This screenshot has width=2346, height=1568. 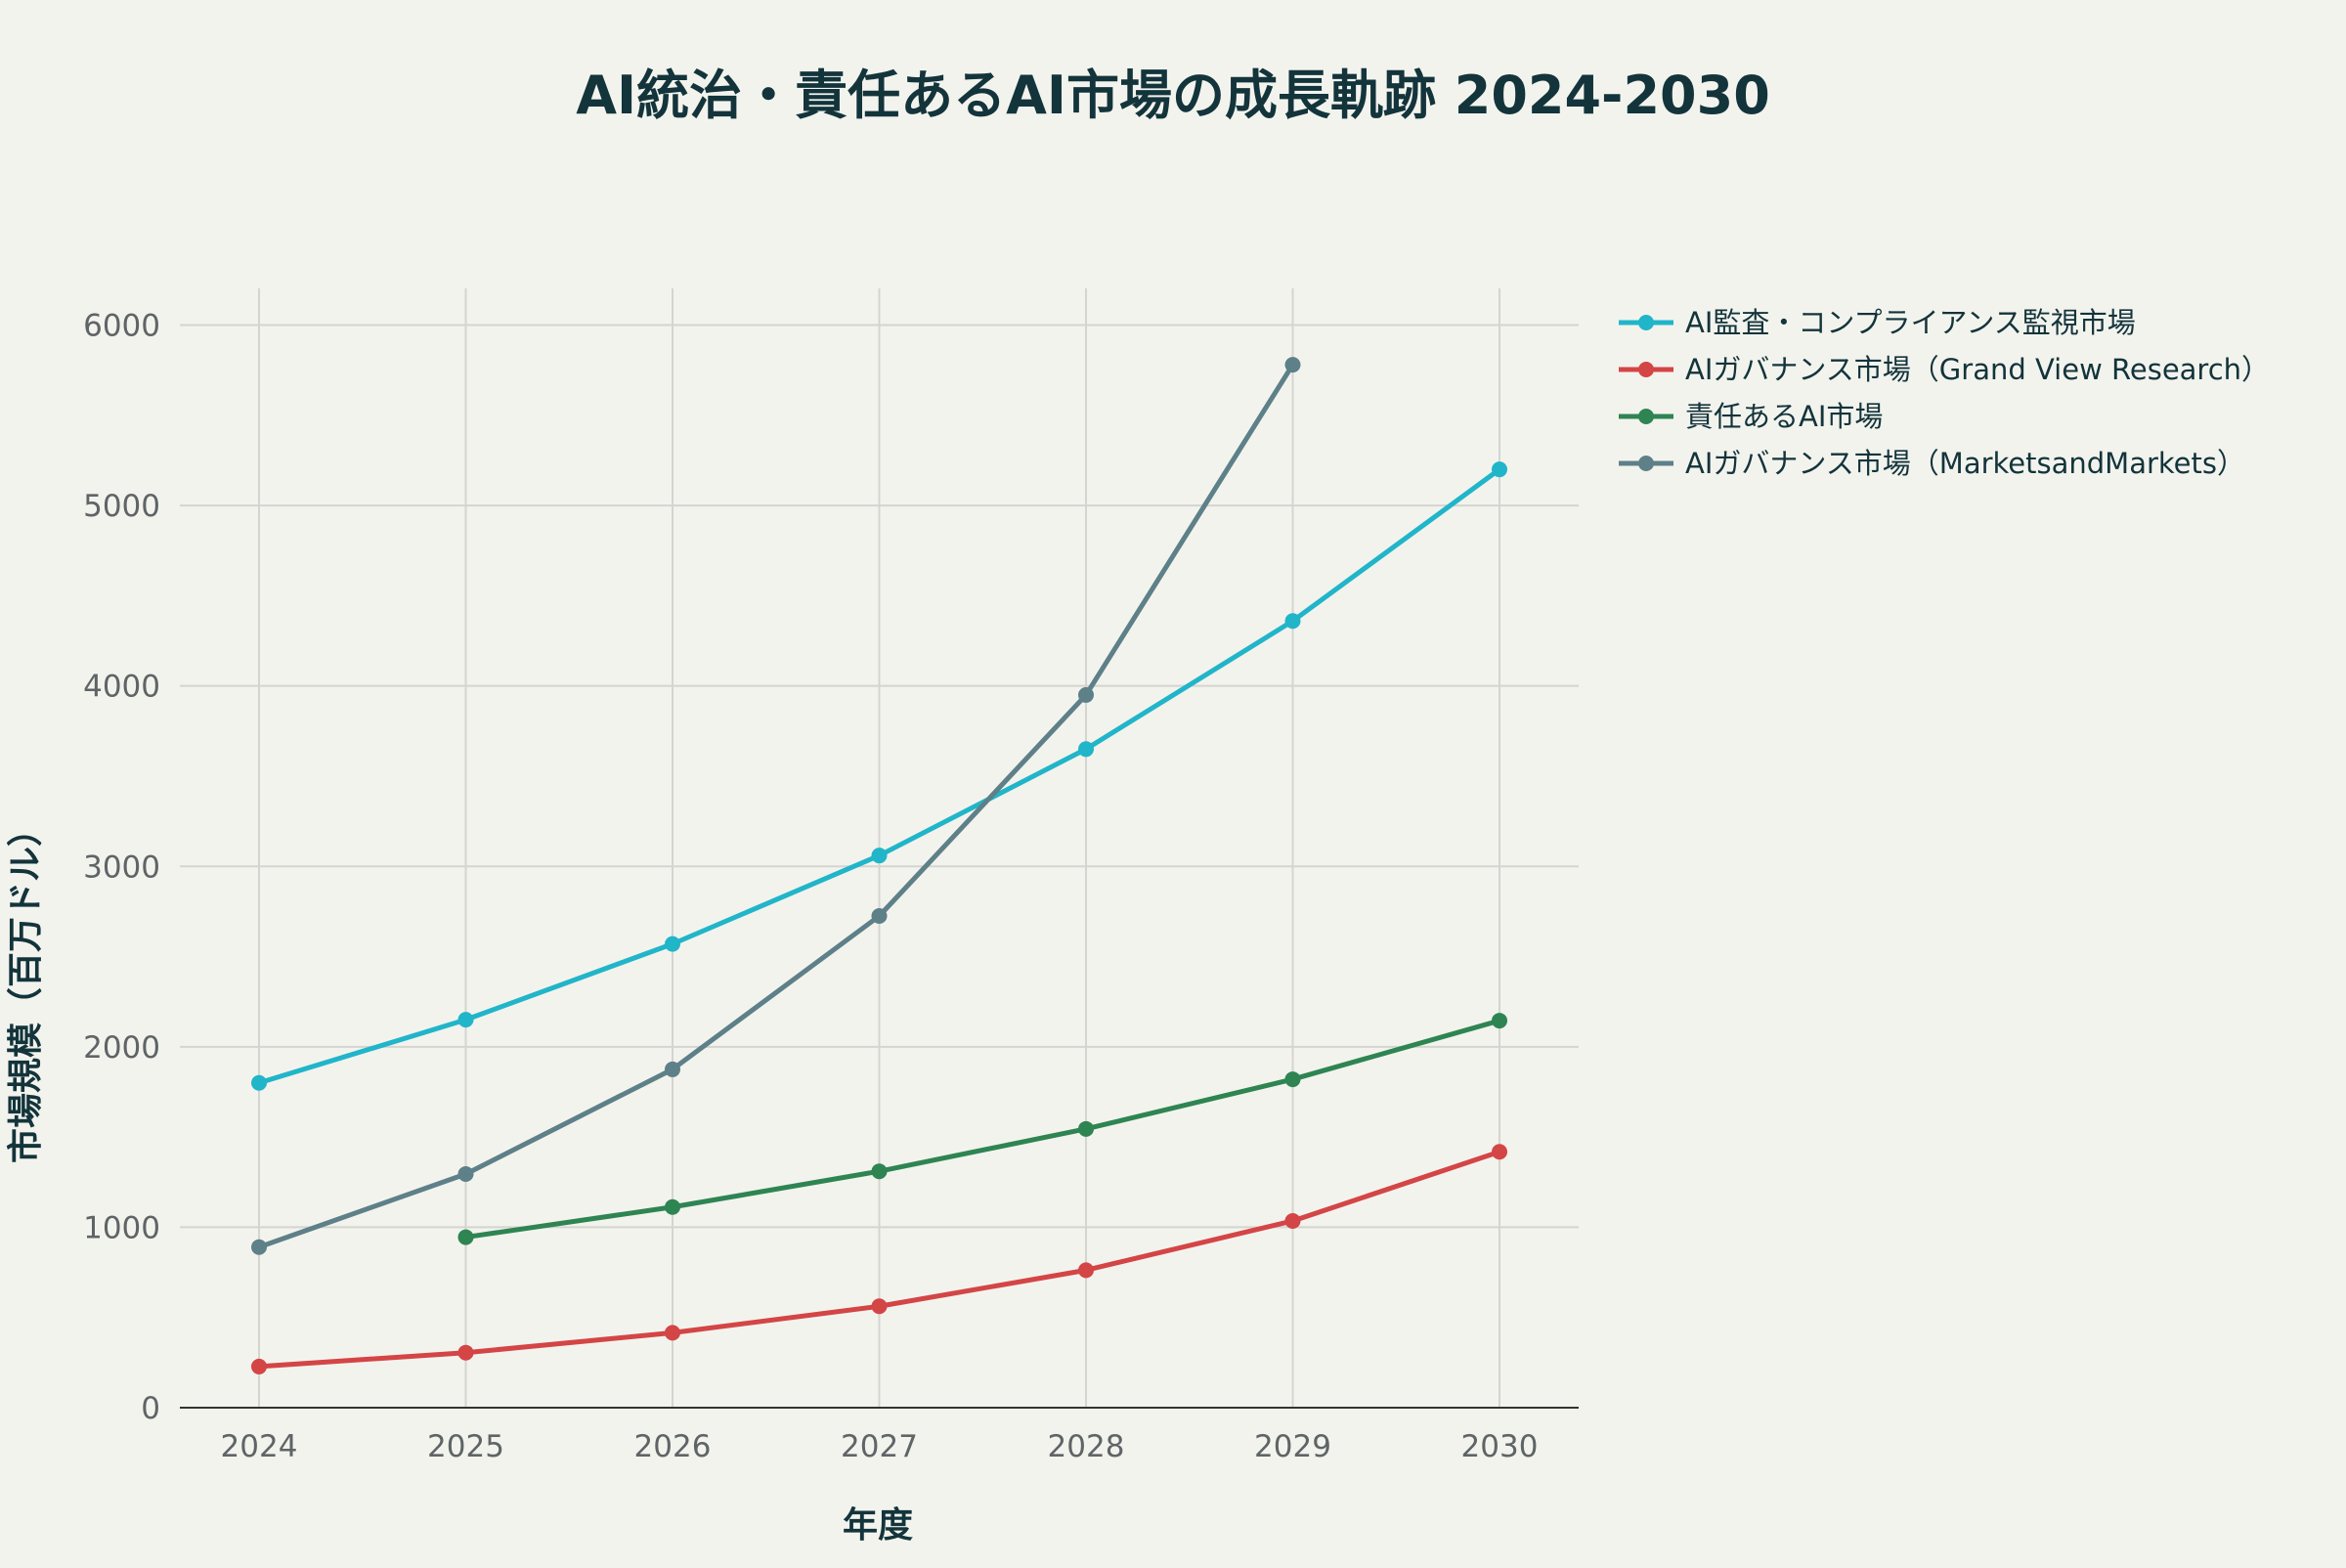 I want to click on legend-label: 責任あるAI市場, so click(x=1784, y=417).